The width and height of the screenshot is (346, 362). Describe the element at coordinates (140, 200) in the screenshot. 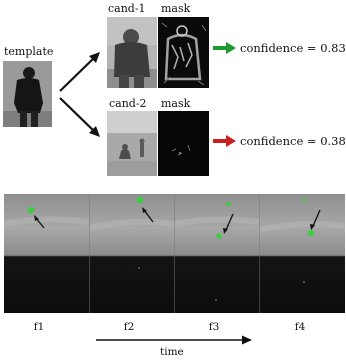

I see `f2-marker` at that location.